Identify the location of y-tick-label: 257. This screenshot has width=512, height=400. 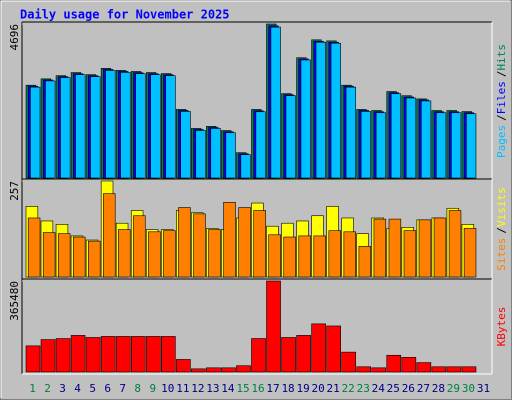
(14, 191).